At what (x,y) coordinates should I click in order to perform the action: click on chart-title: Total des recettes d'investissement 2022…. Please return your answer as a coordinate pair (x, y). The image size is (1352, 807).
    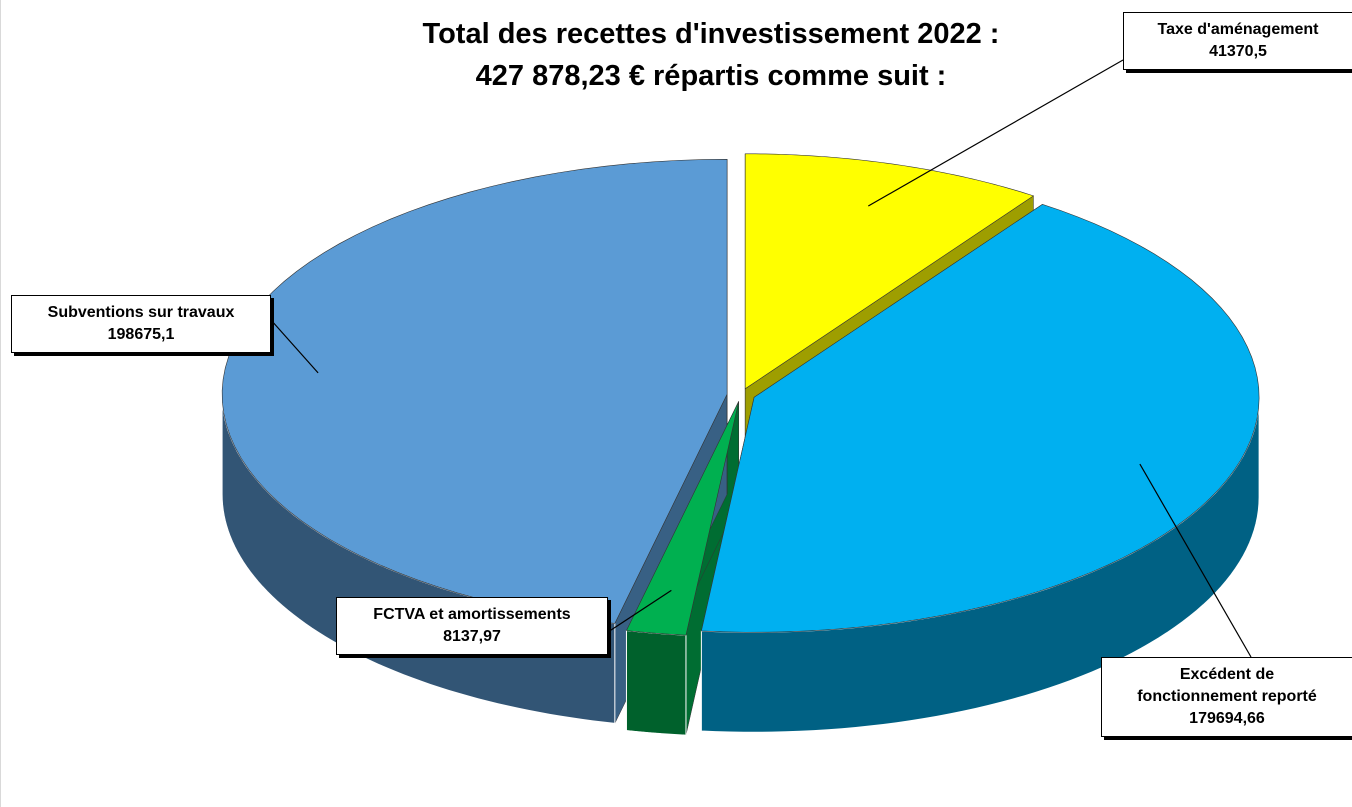
    Looking at the image, I should click on (711, 34).